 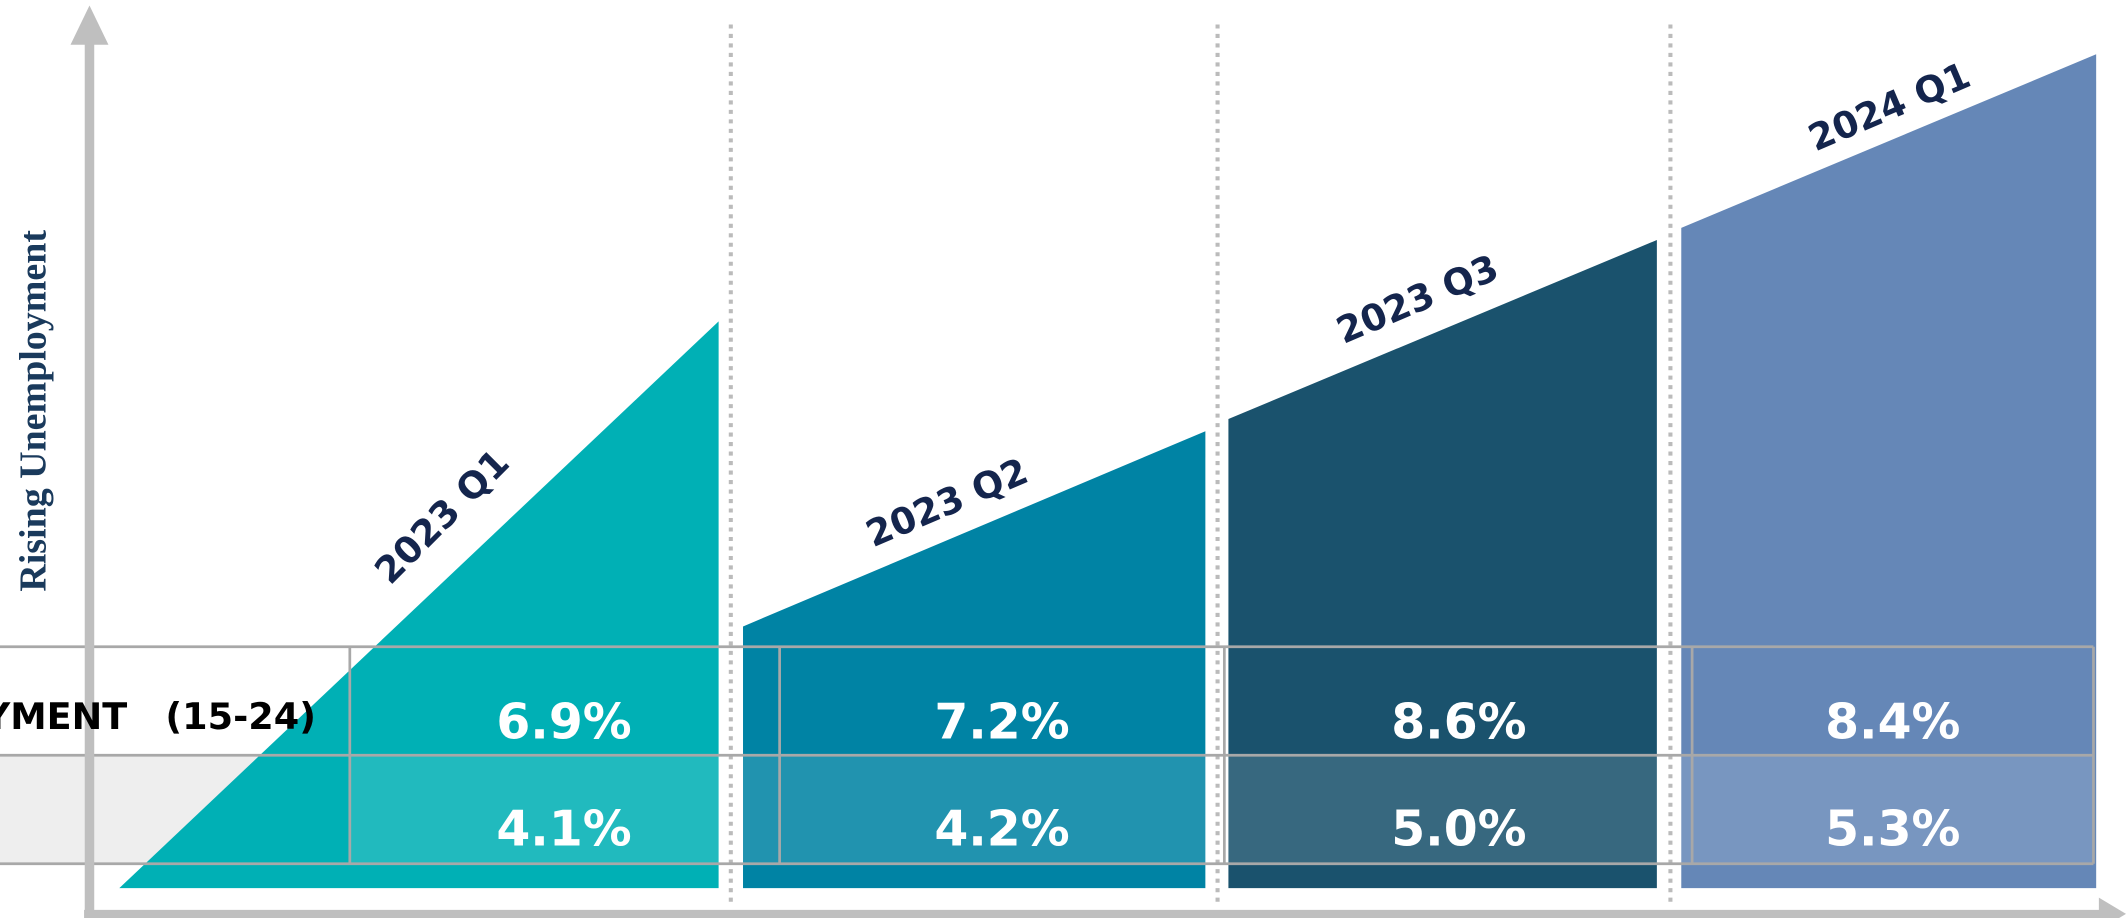 What do you see at coordinates (563, 829) in the screenshot?
I see `value: 4.1%` at bounding box center [563, 829].